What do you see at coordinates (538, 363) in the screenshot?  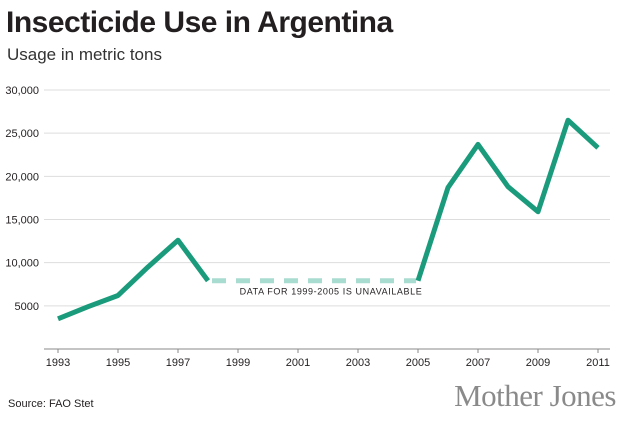 I see `x-tick-label: 2009` at bounding box center [538, 363].